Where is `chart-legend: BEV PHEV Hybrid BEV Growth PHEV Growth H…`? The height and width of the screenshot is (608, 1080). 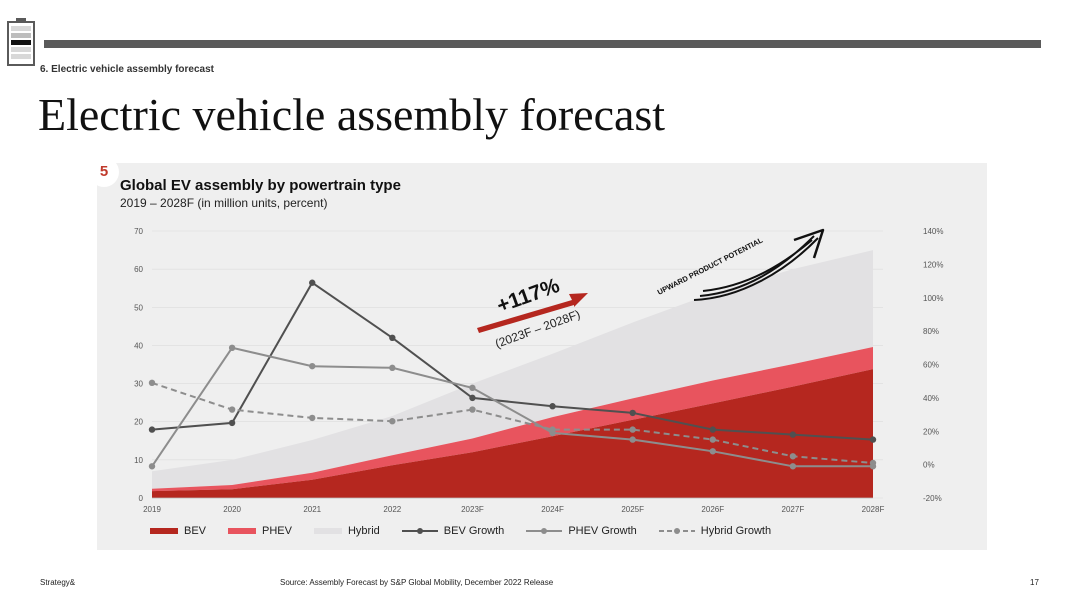 chart-legend: BEV PHEV Hybrid BEV Growth PHEV Growth H… is located at coordinates (471, 531).